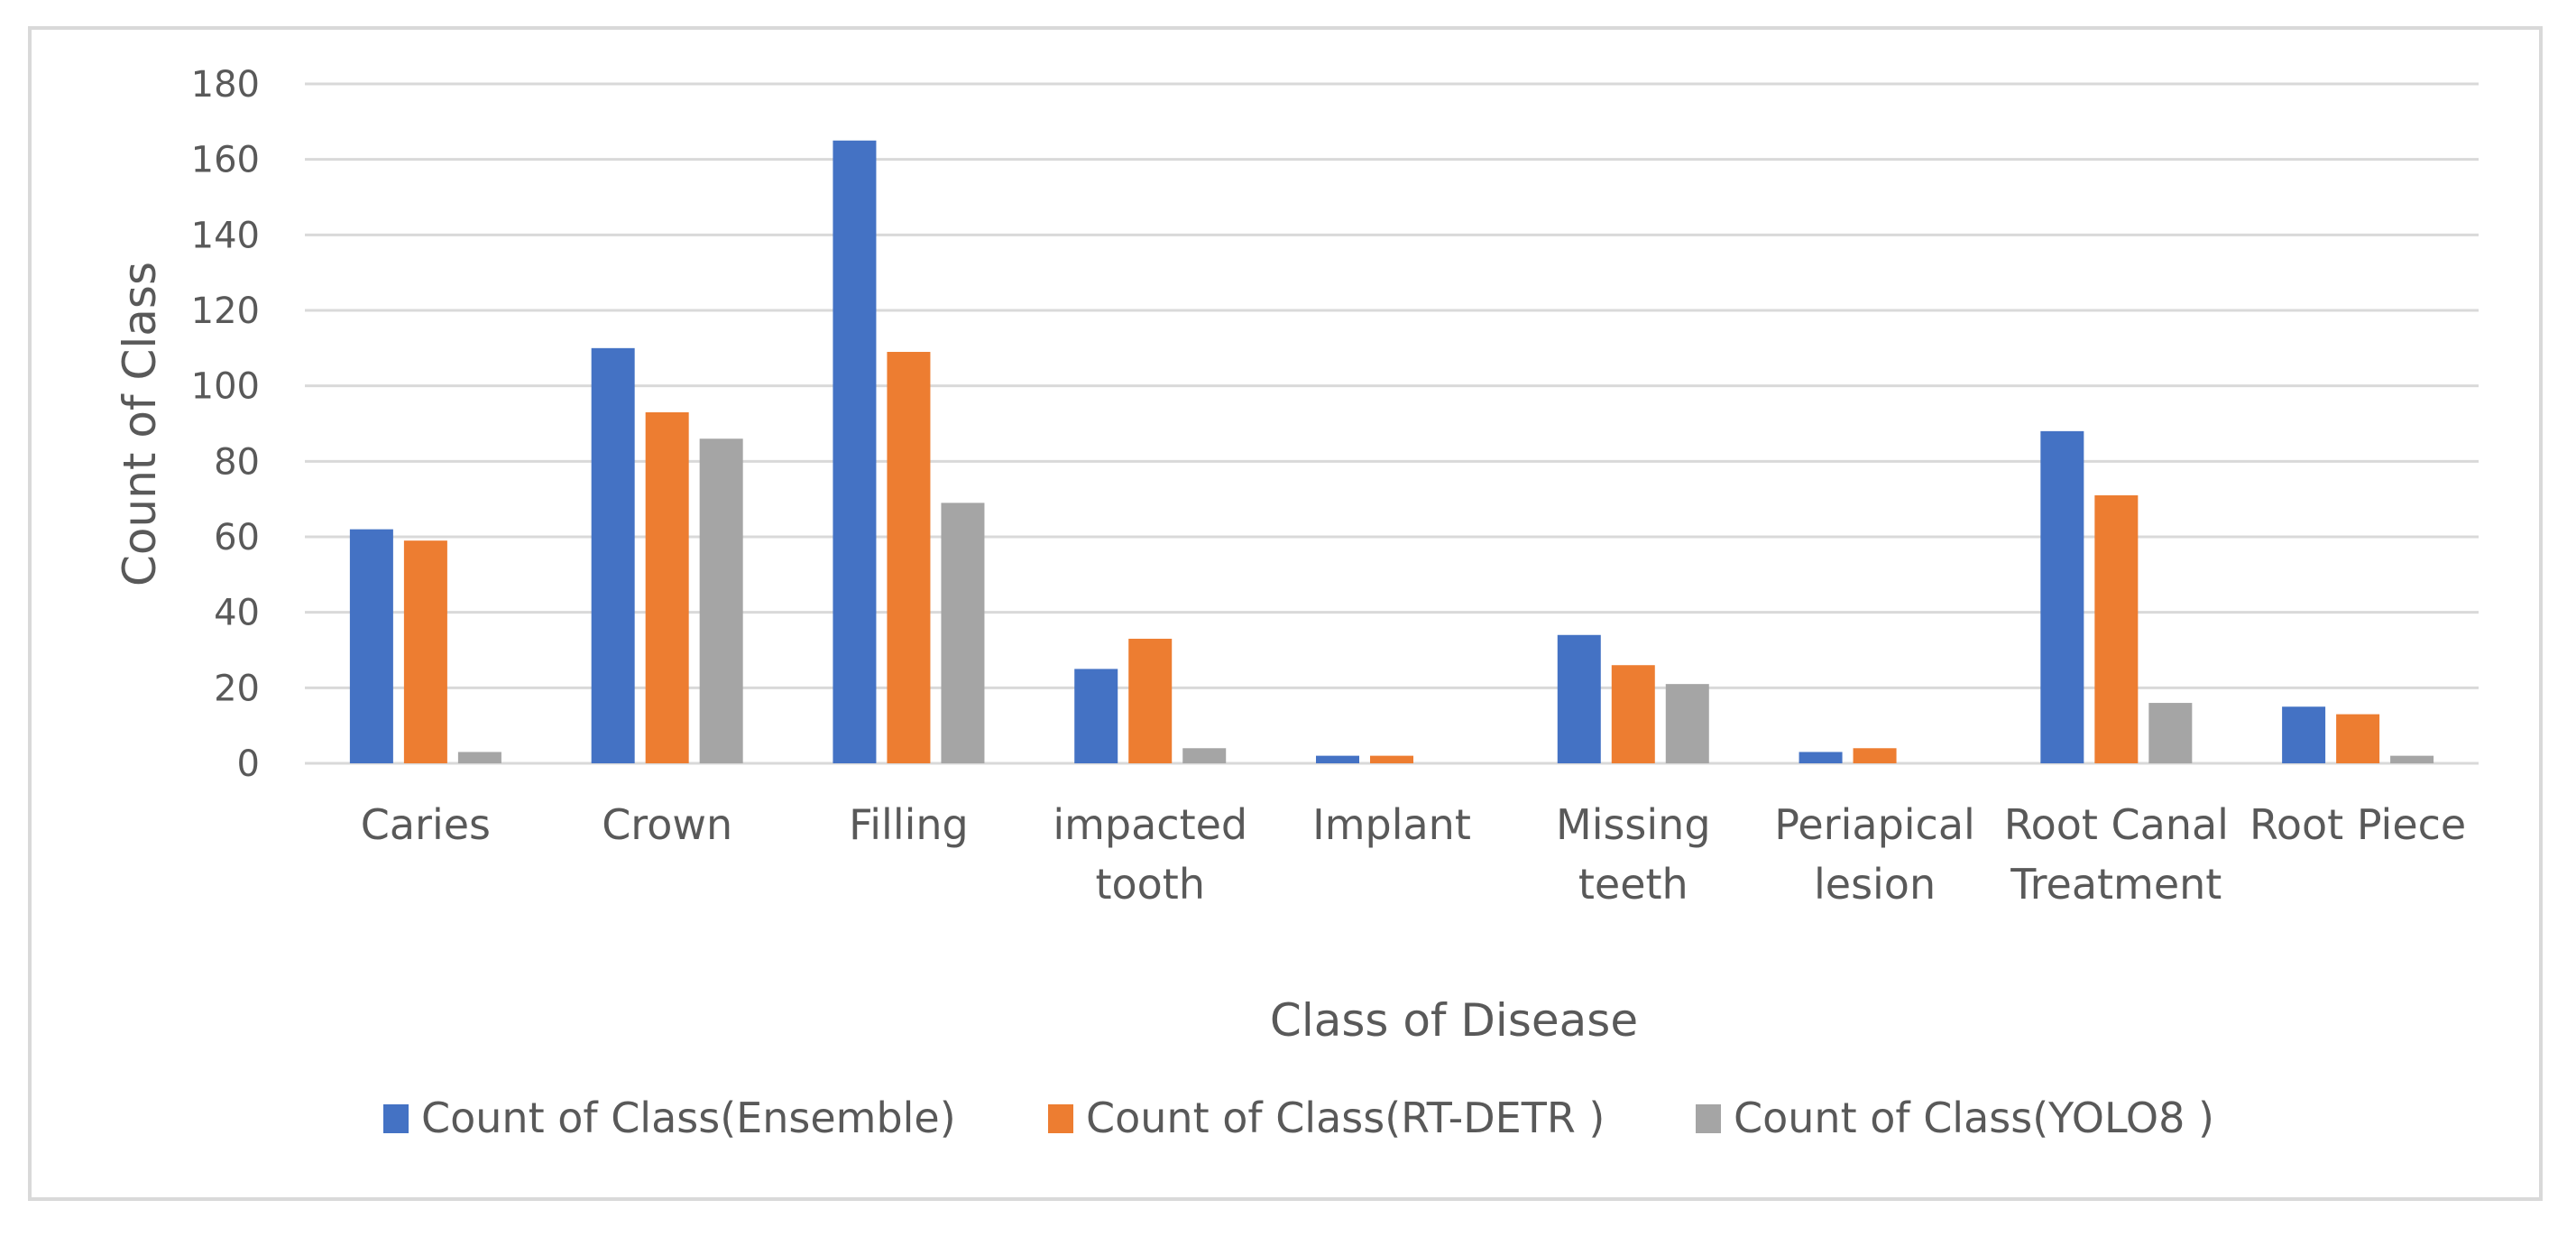  Describe the element at coordinates (688, 1118) in the screenshot. I see `legend-label: Count of Class(Ensemble)` at that location.